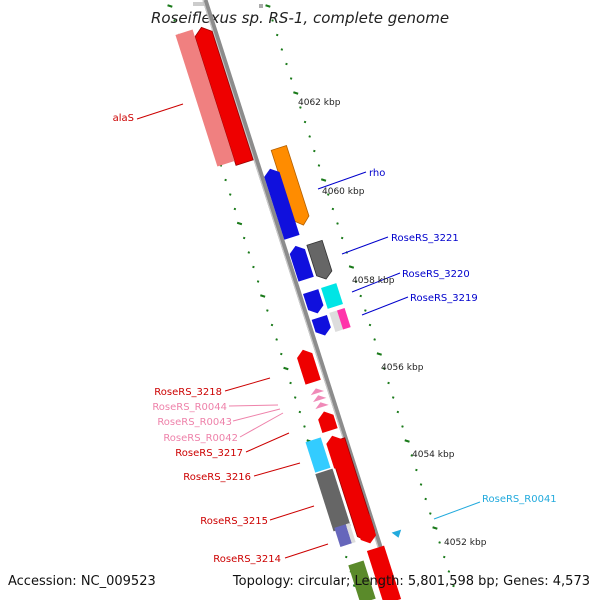 The height and width of the screenshot is (600, 600). What do you see at coordinates (402, 368) in the screenshot?
I see `position-label: 4056 kbp` at bounding box center [402, 368].